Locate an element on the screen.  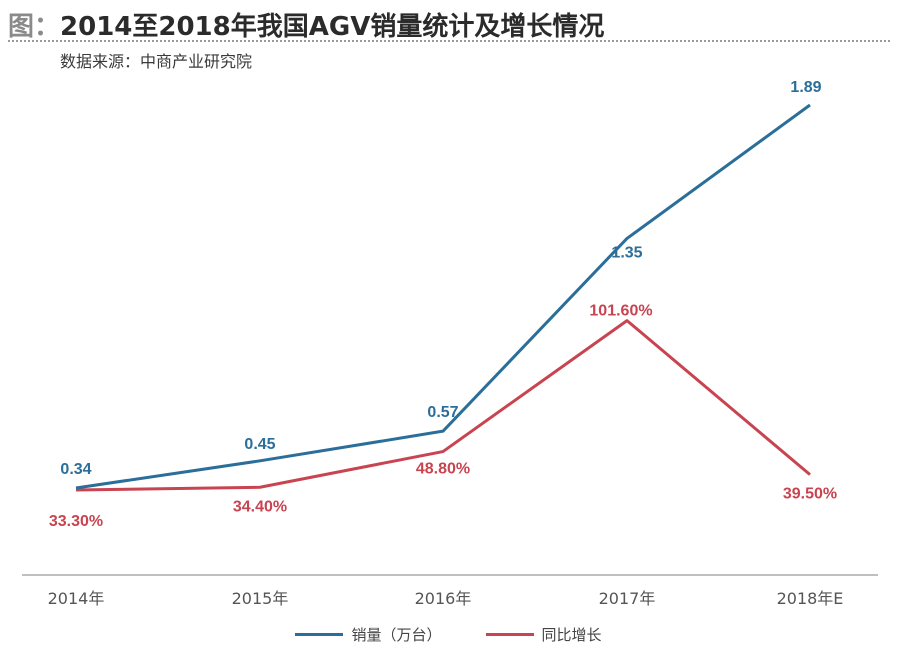
data-label-growth: 39.50% is located at coordinates (810, 494).